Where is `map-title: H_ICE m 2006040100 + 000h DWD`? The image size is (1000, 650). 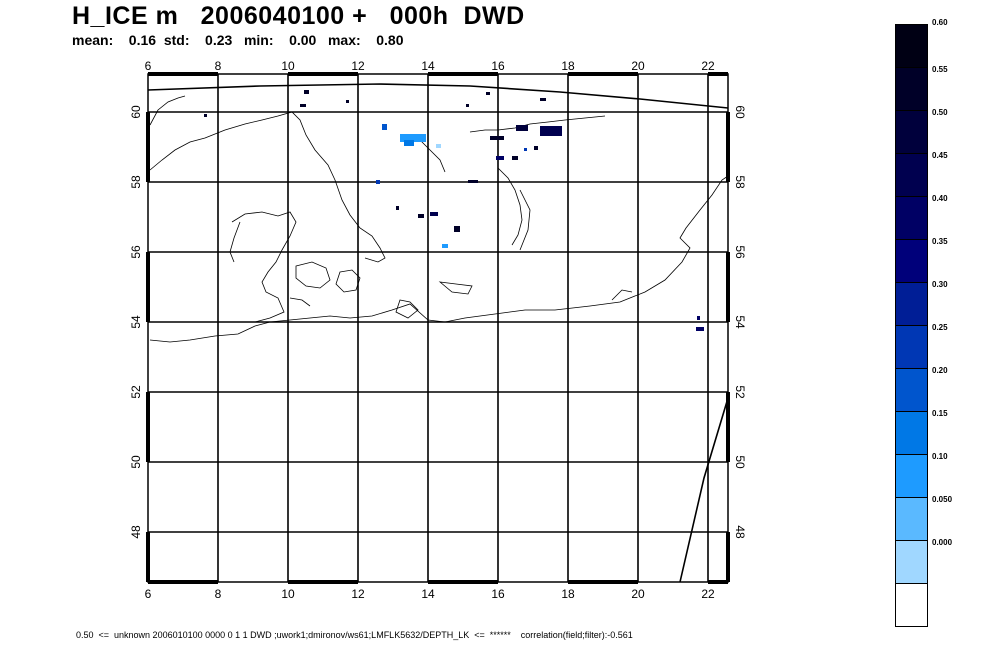
map-title: H_ICE m 2006040100 + 000h DWD is located at coordinates (298, 16).